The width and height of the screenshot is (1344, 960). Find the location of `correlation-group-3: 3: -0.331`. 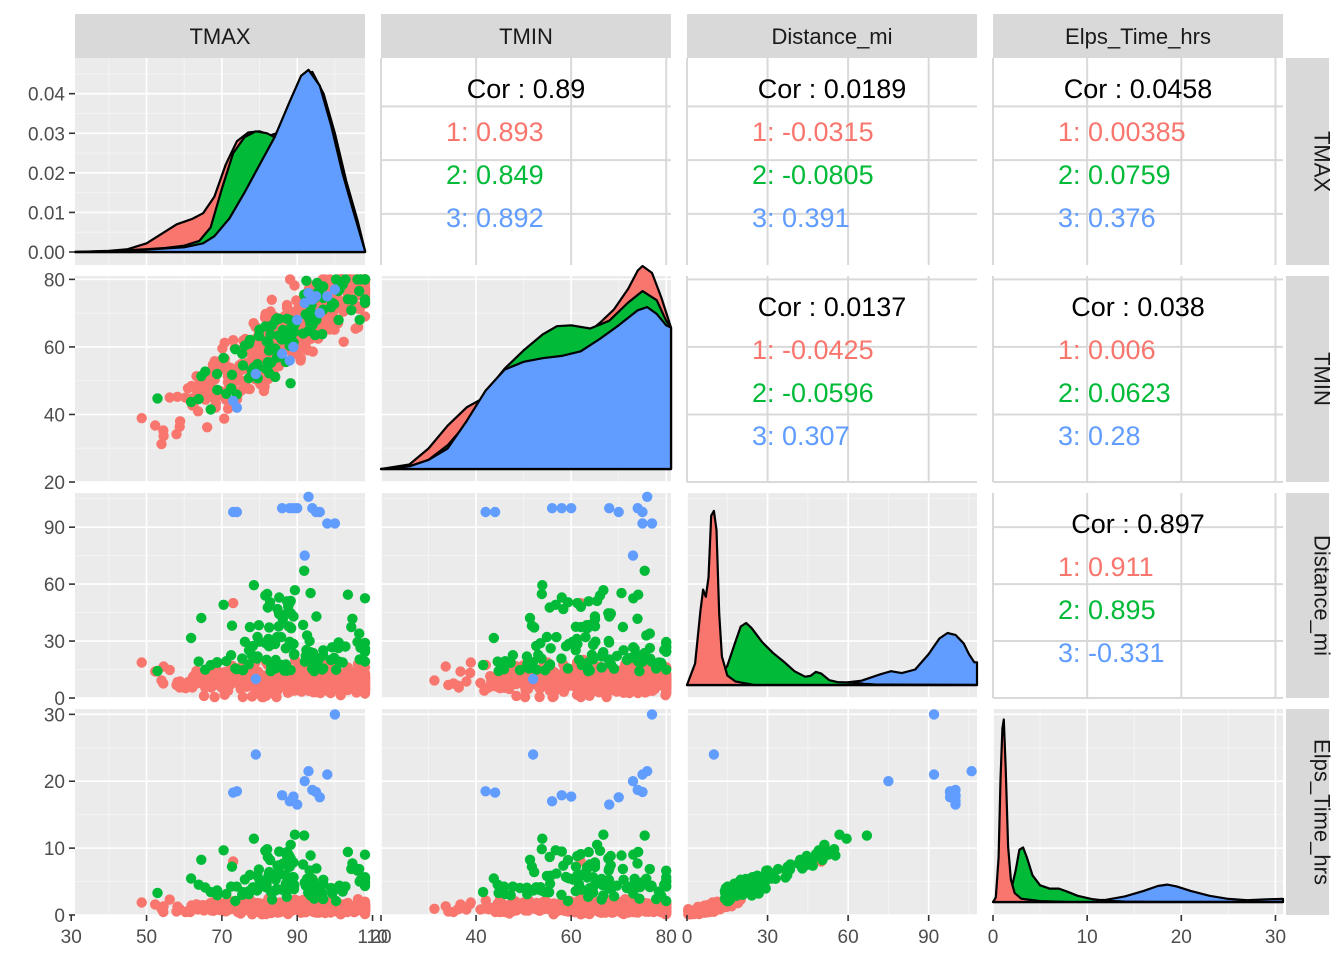

correlation-group-3: 3: -0.331 is located at coordinates (1111, 653).